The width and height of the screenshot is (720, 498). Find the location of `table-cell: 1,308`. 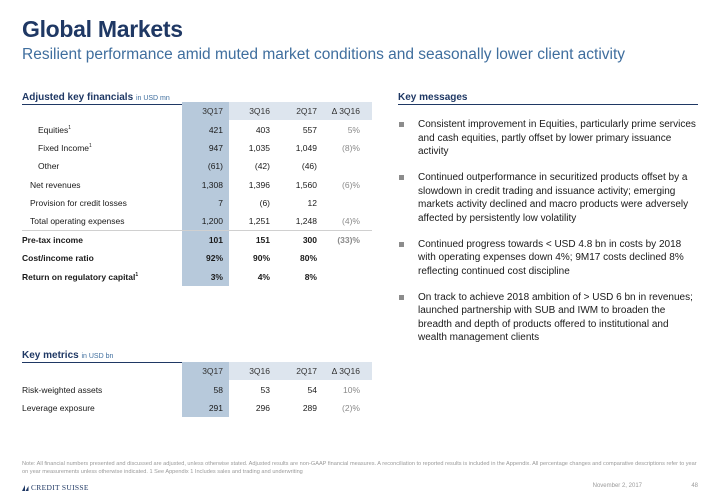

table-cell: 1,308 is located at coordinates (205, 184).